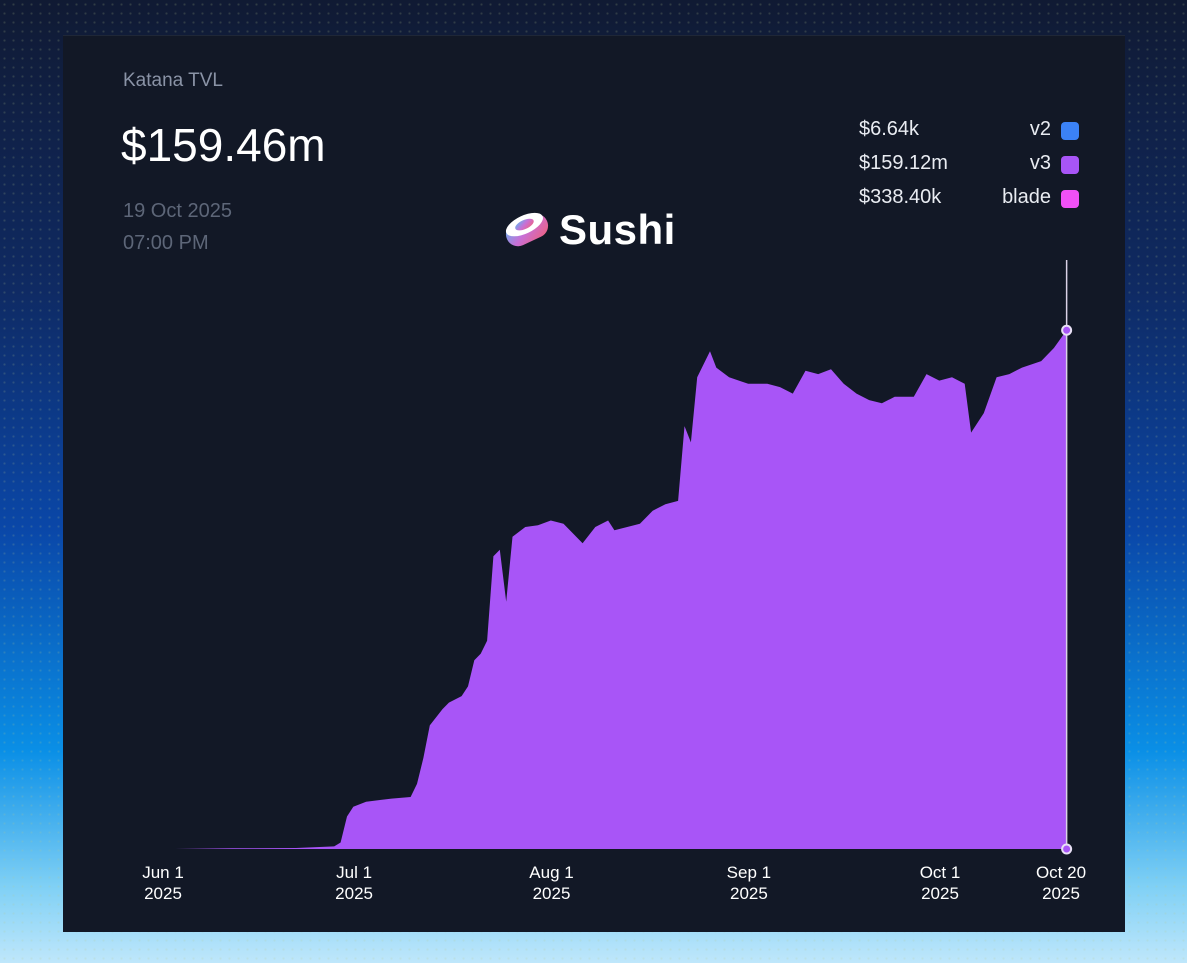  Describe the element at coordinates (1040, 163) in the screenshot. I see `legend-name: v3` at that location.